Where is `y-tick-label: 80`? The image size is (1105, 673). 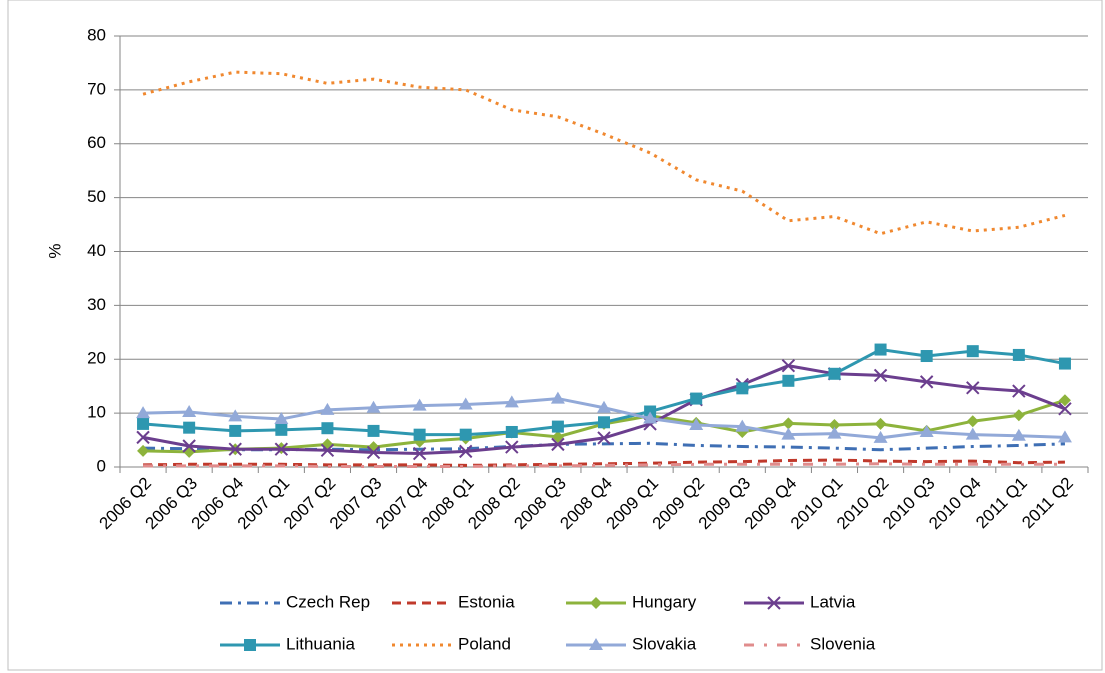
y-tick-label: 80 is located at coordinates (96, 34).